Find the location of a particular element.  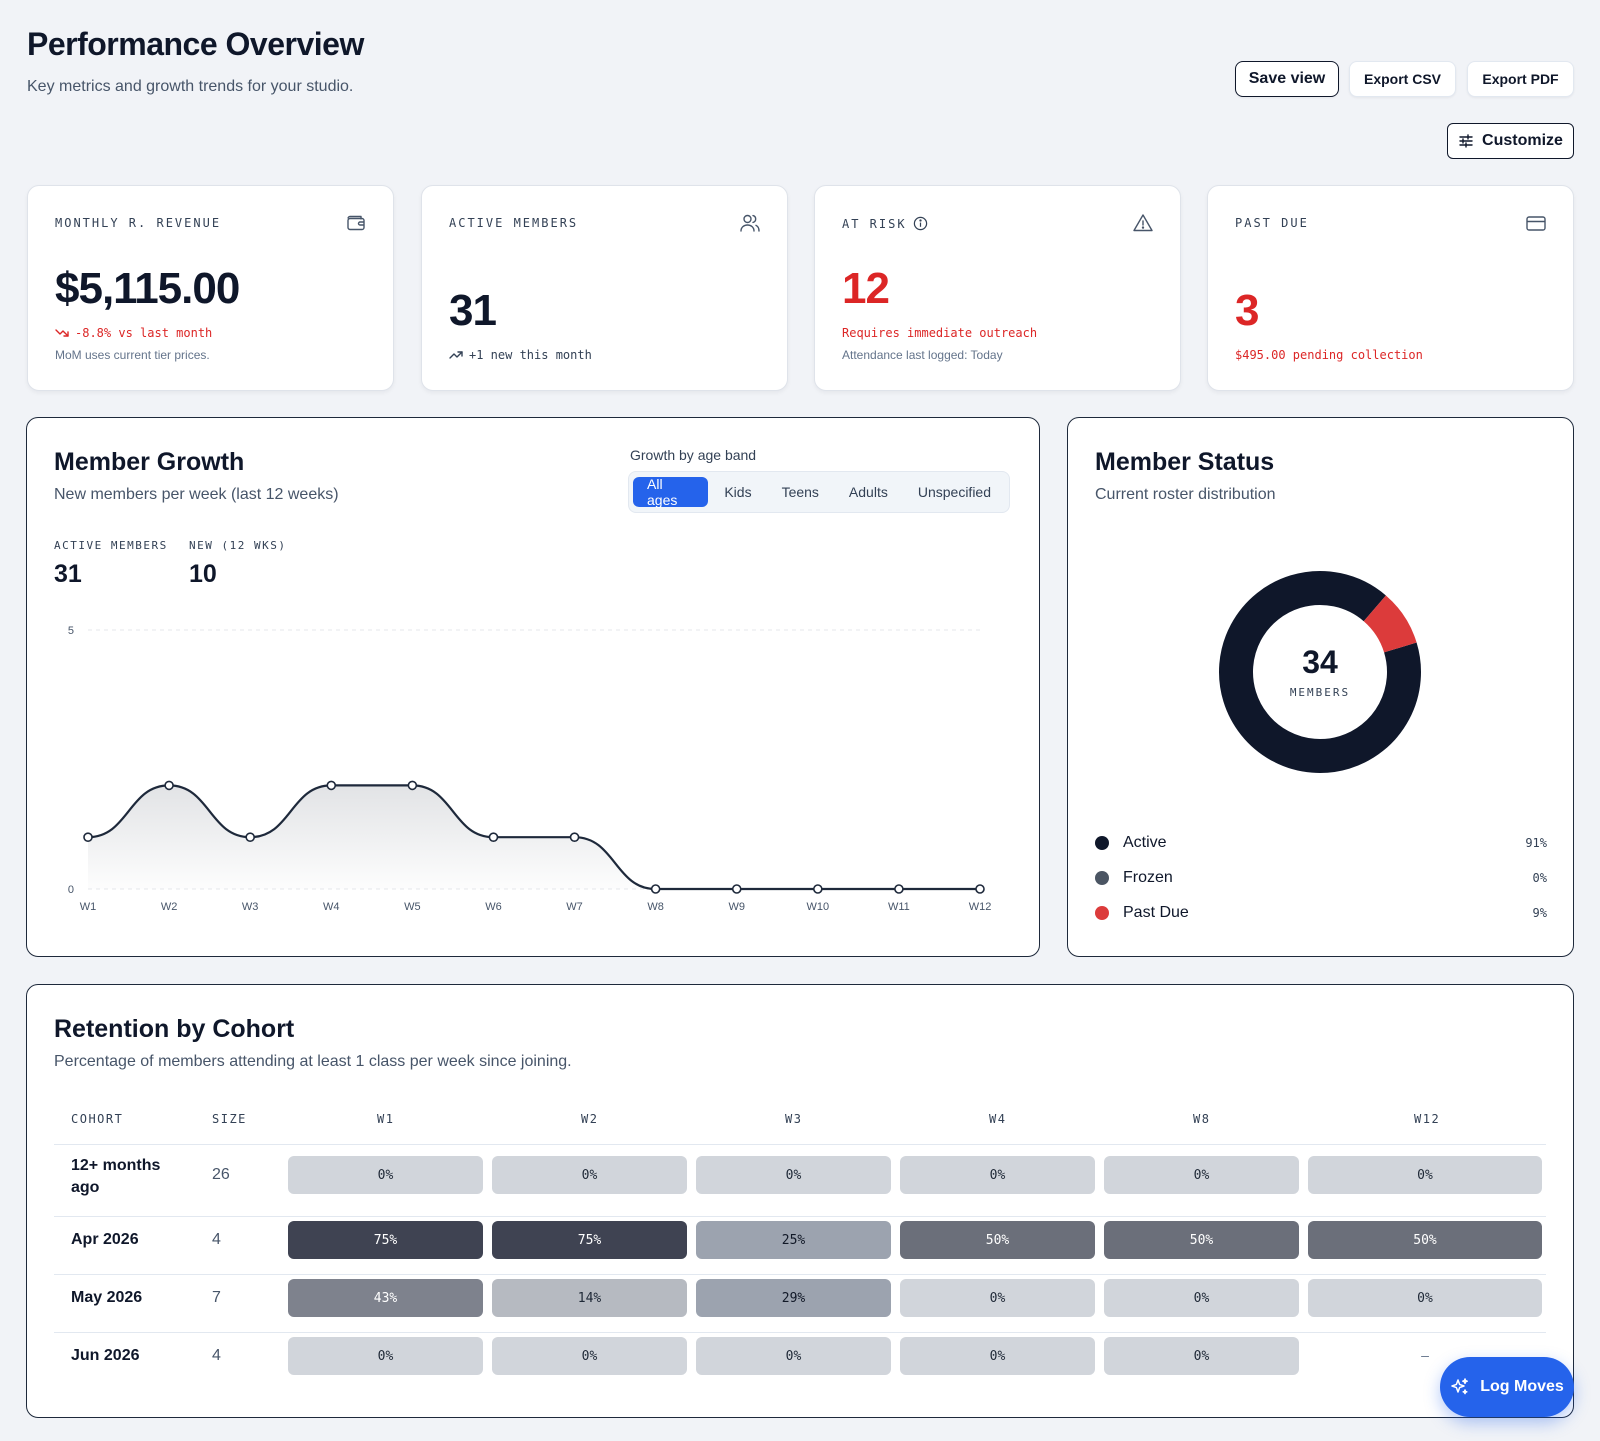

sliders-icon is located at coordinates (1466, 141).